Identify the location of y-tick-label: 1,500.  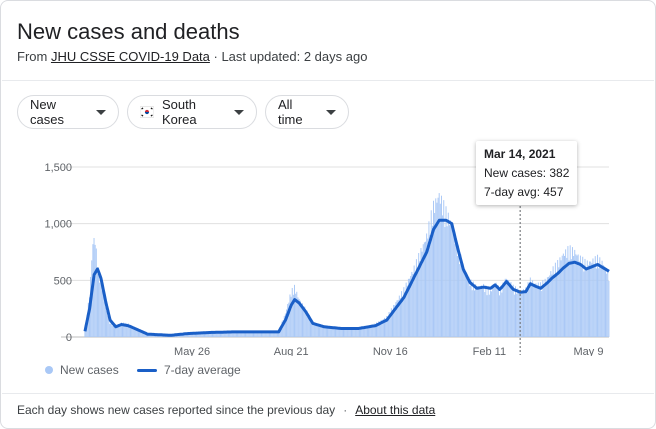
(58, 168).